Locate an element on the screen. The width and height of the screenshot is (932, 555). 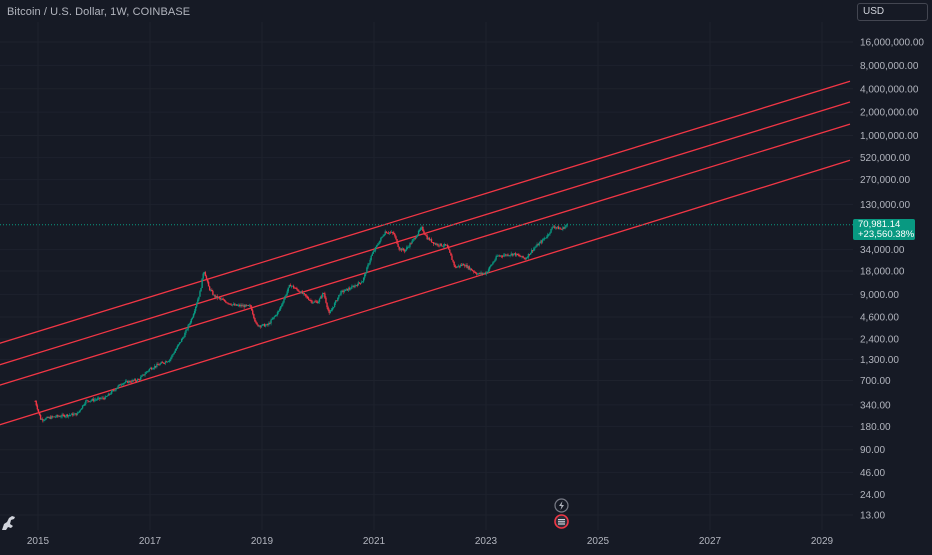
y-tick-label: 700.00 is located at coordinates (875, 381).